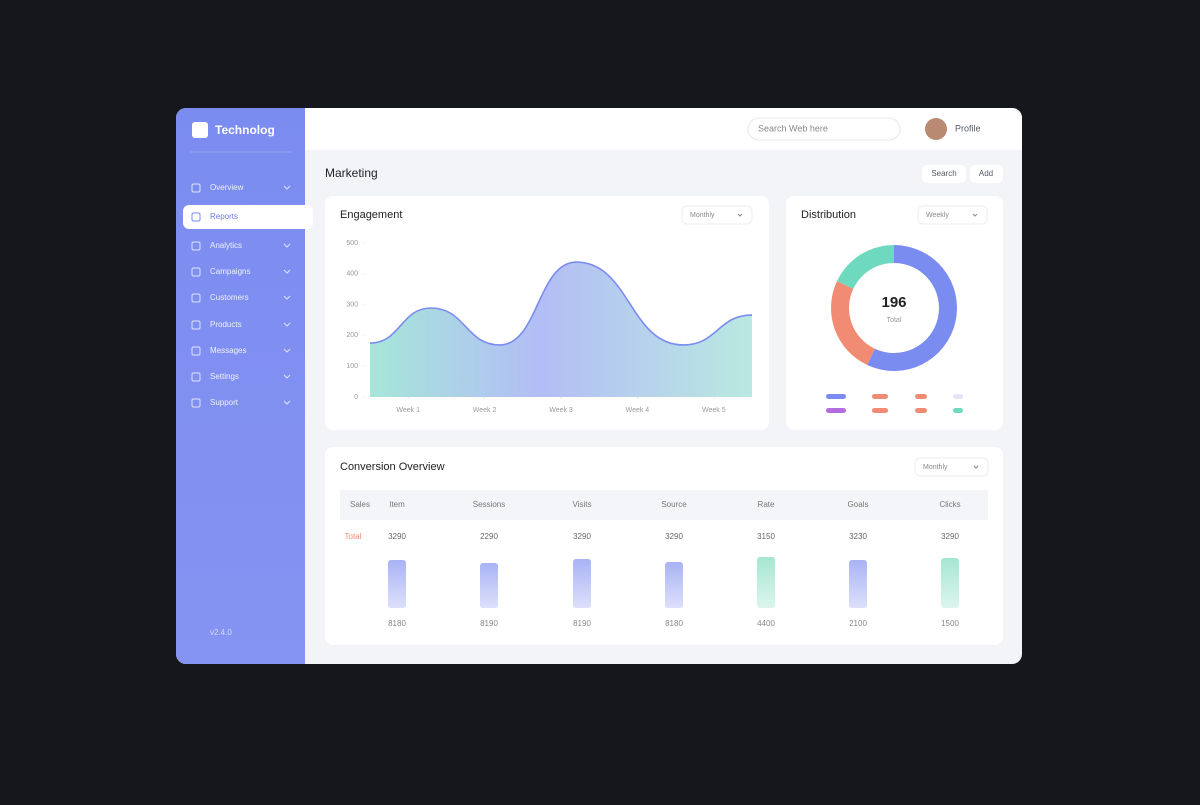  What do you see at coordinates (352, 243) in the screenshot?
I see `y-tick-label: 500` at bounding box center [352, 243].